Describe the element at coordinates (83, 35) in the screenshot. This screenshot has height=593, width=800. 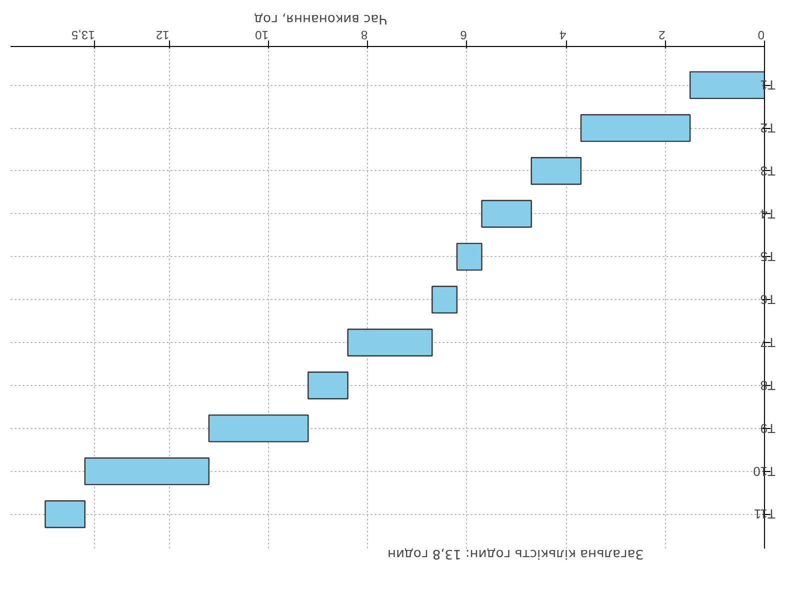
I see `x-tick-label: 13,5` at that location.